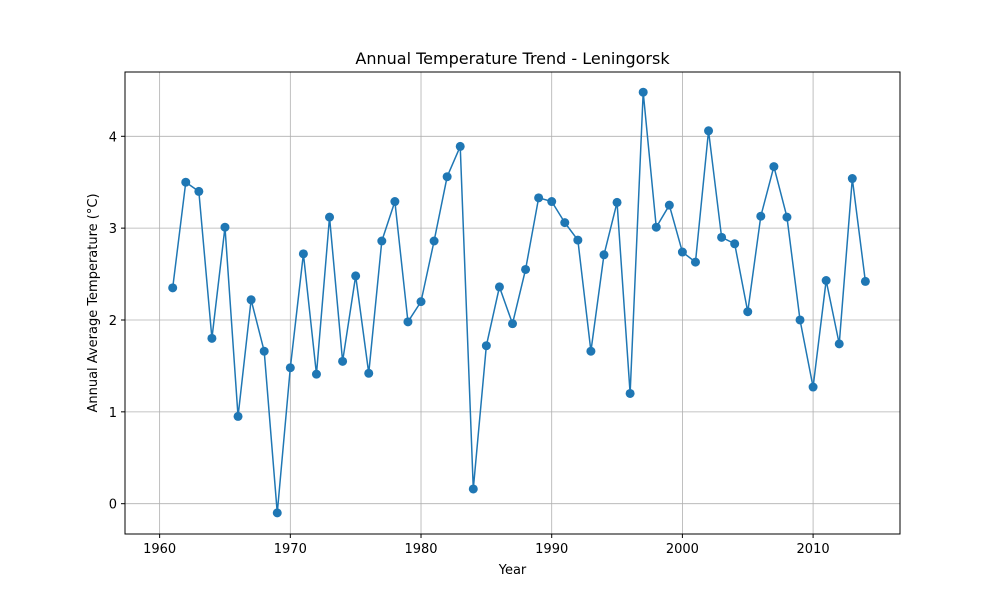  What do you see at coordinates (512, 570) in the screenshot?
I see `x-axis-label: Year` at bounding box center [512, 570].